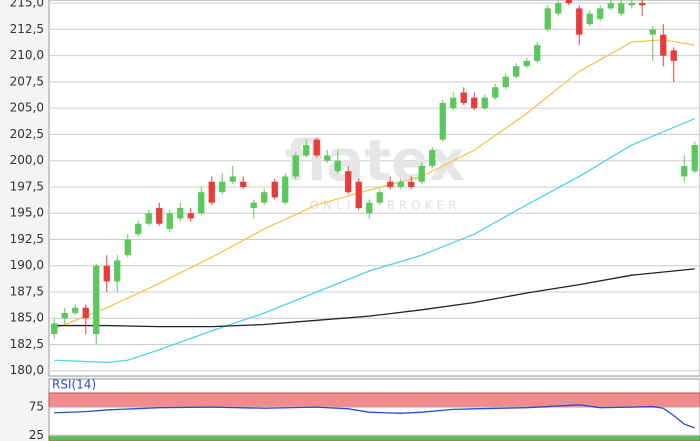 Image resolution: width=700 pixels, height=441 pixels. I want to click on rsi-title: RSI(14), so click(74, 385).